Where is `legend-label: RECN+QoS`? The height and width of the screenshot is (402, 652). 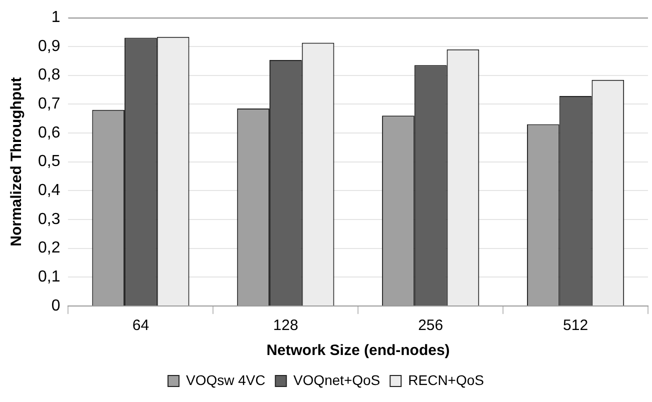 legend-label: RECN+QoS is located at coordinates (446, 380).